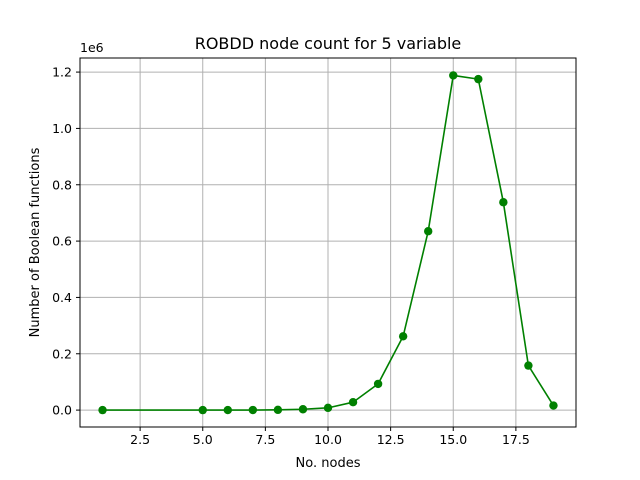  Describe the element at coordinates (62, 241) in the screenshot. I see `y-tick-label: 0.6` at that location.